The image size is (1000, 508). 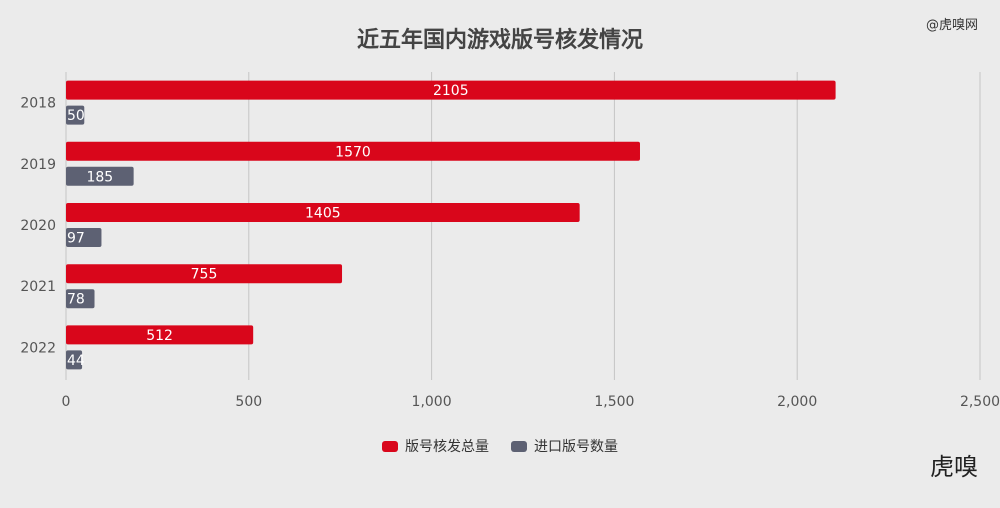 I want to click on data-label: 185, so click(x=99, y=177).